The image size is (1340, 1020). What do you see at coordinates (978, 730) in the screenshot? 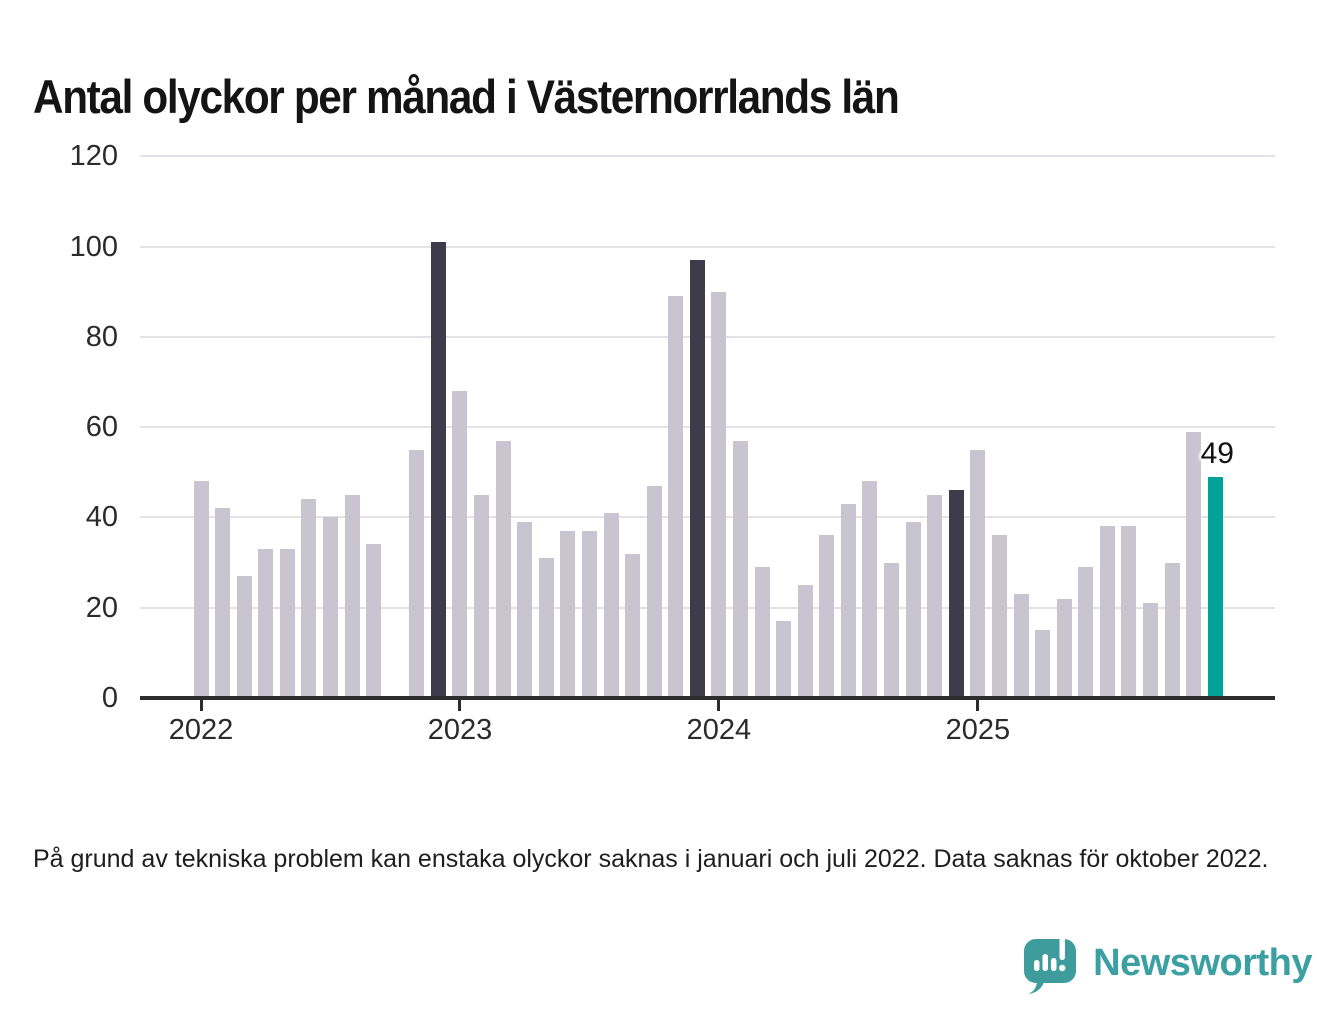
I see `x-axis-year-label: 2025` at bounding box center [978, 730].